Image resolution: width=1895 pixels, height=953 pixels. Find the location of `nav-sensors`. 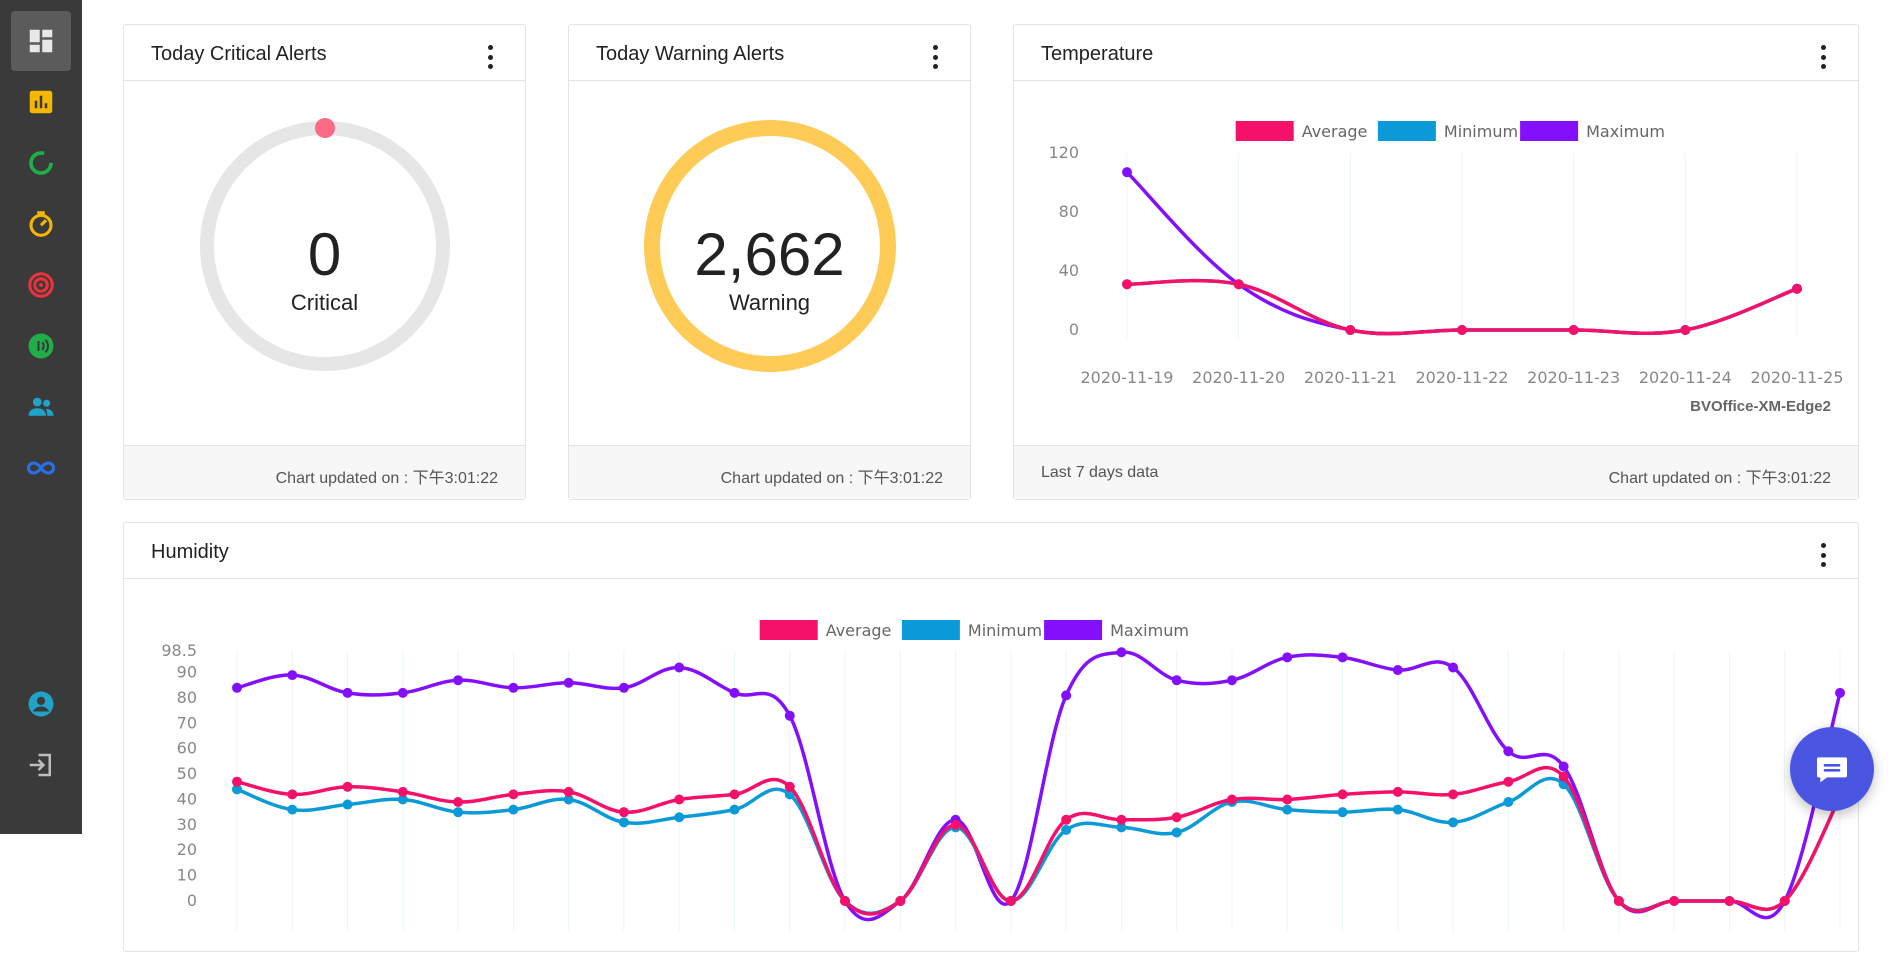

nav-sensors is located at coordinates (41, 346).